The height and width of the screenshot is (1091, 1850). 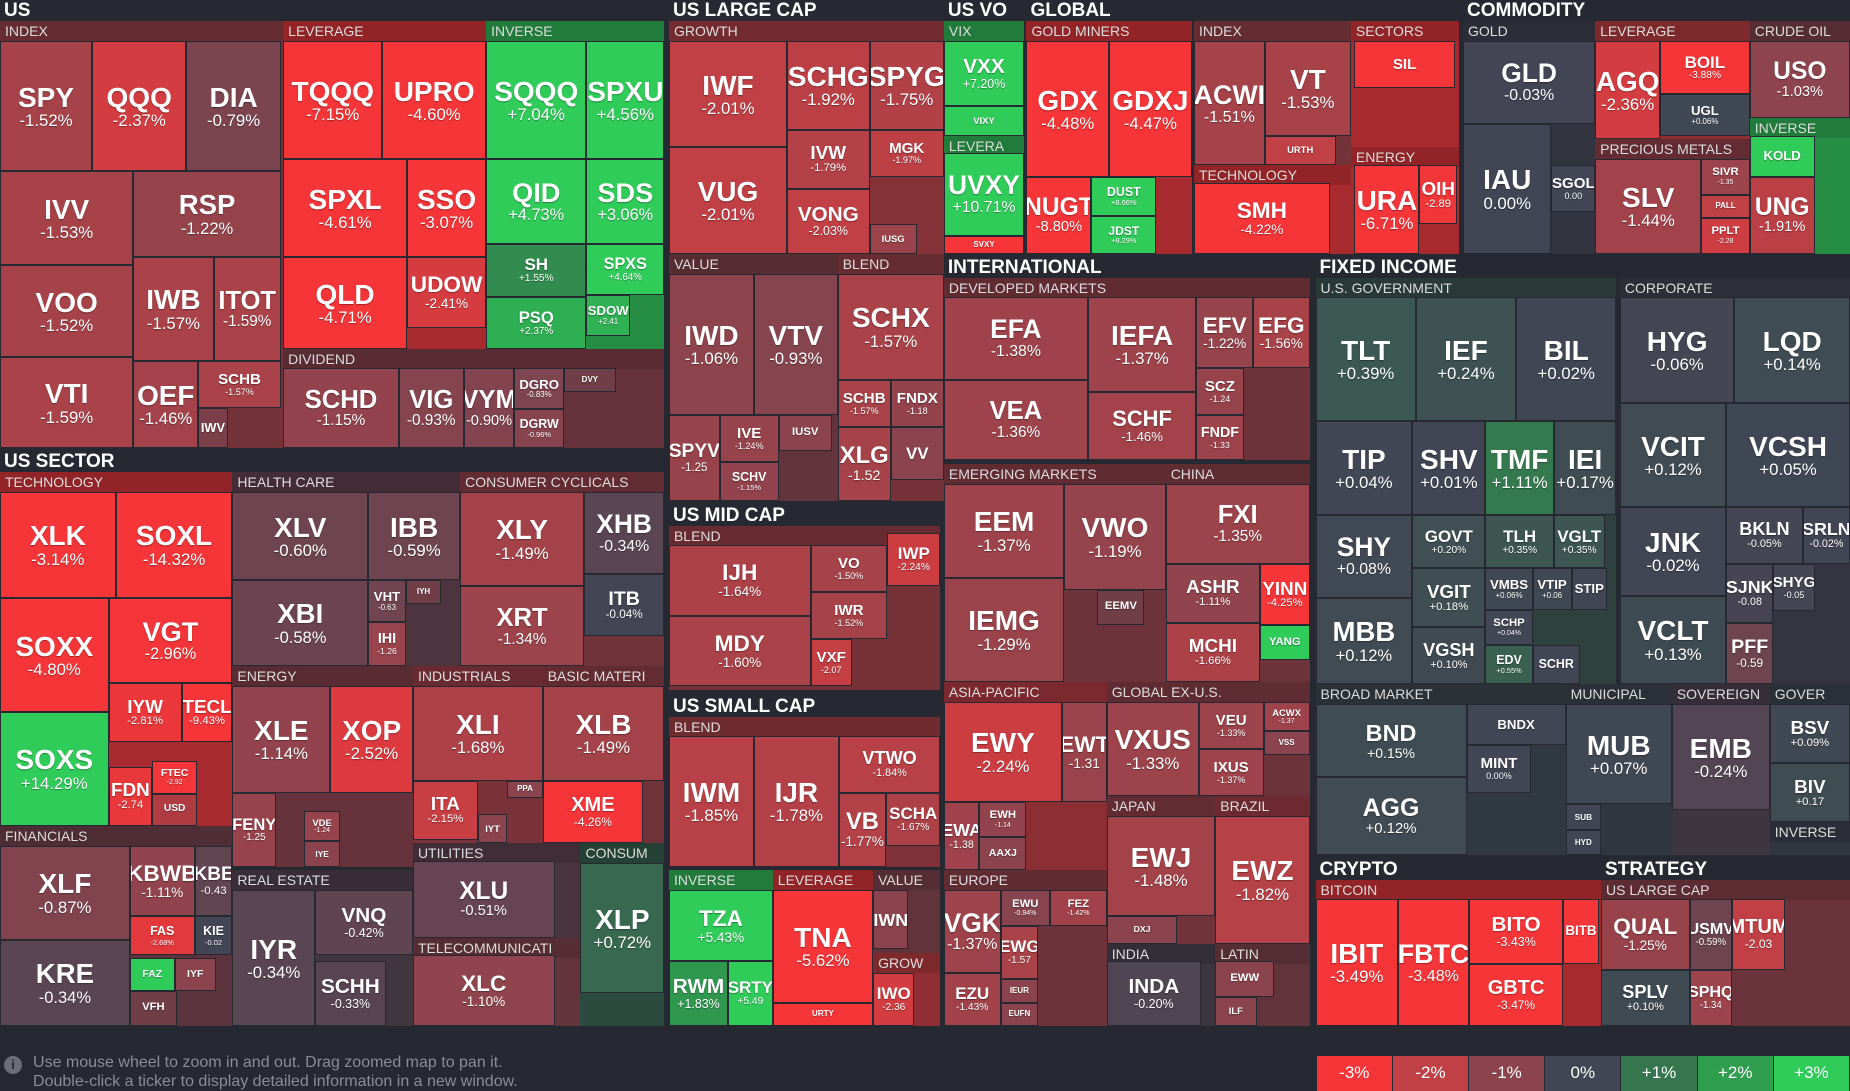 I want to click on ticker-tile: QID +4.73%, so click(x=536, y=202).